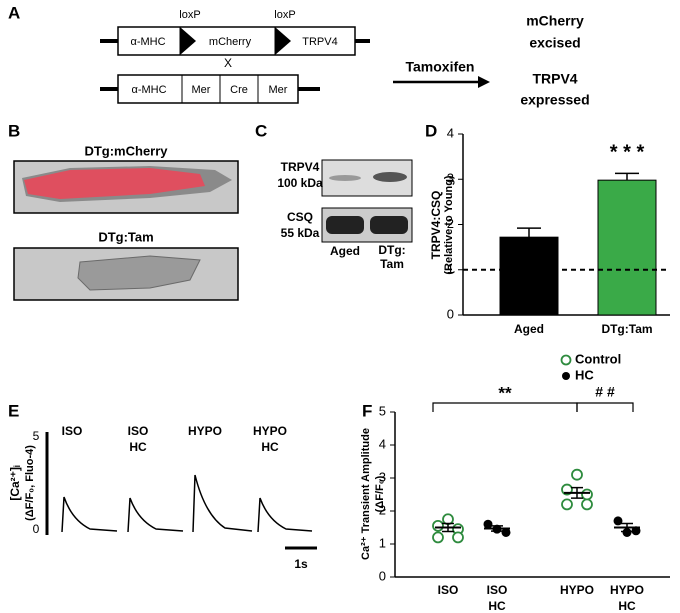  What do you see at coordinates (230, 42) in the screenshot?
I see `gene-label: mCherry` at bounding box center [230, 42].